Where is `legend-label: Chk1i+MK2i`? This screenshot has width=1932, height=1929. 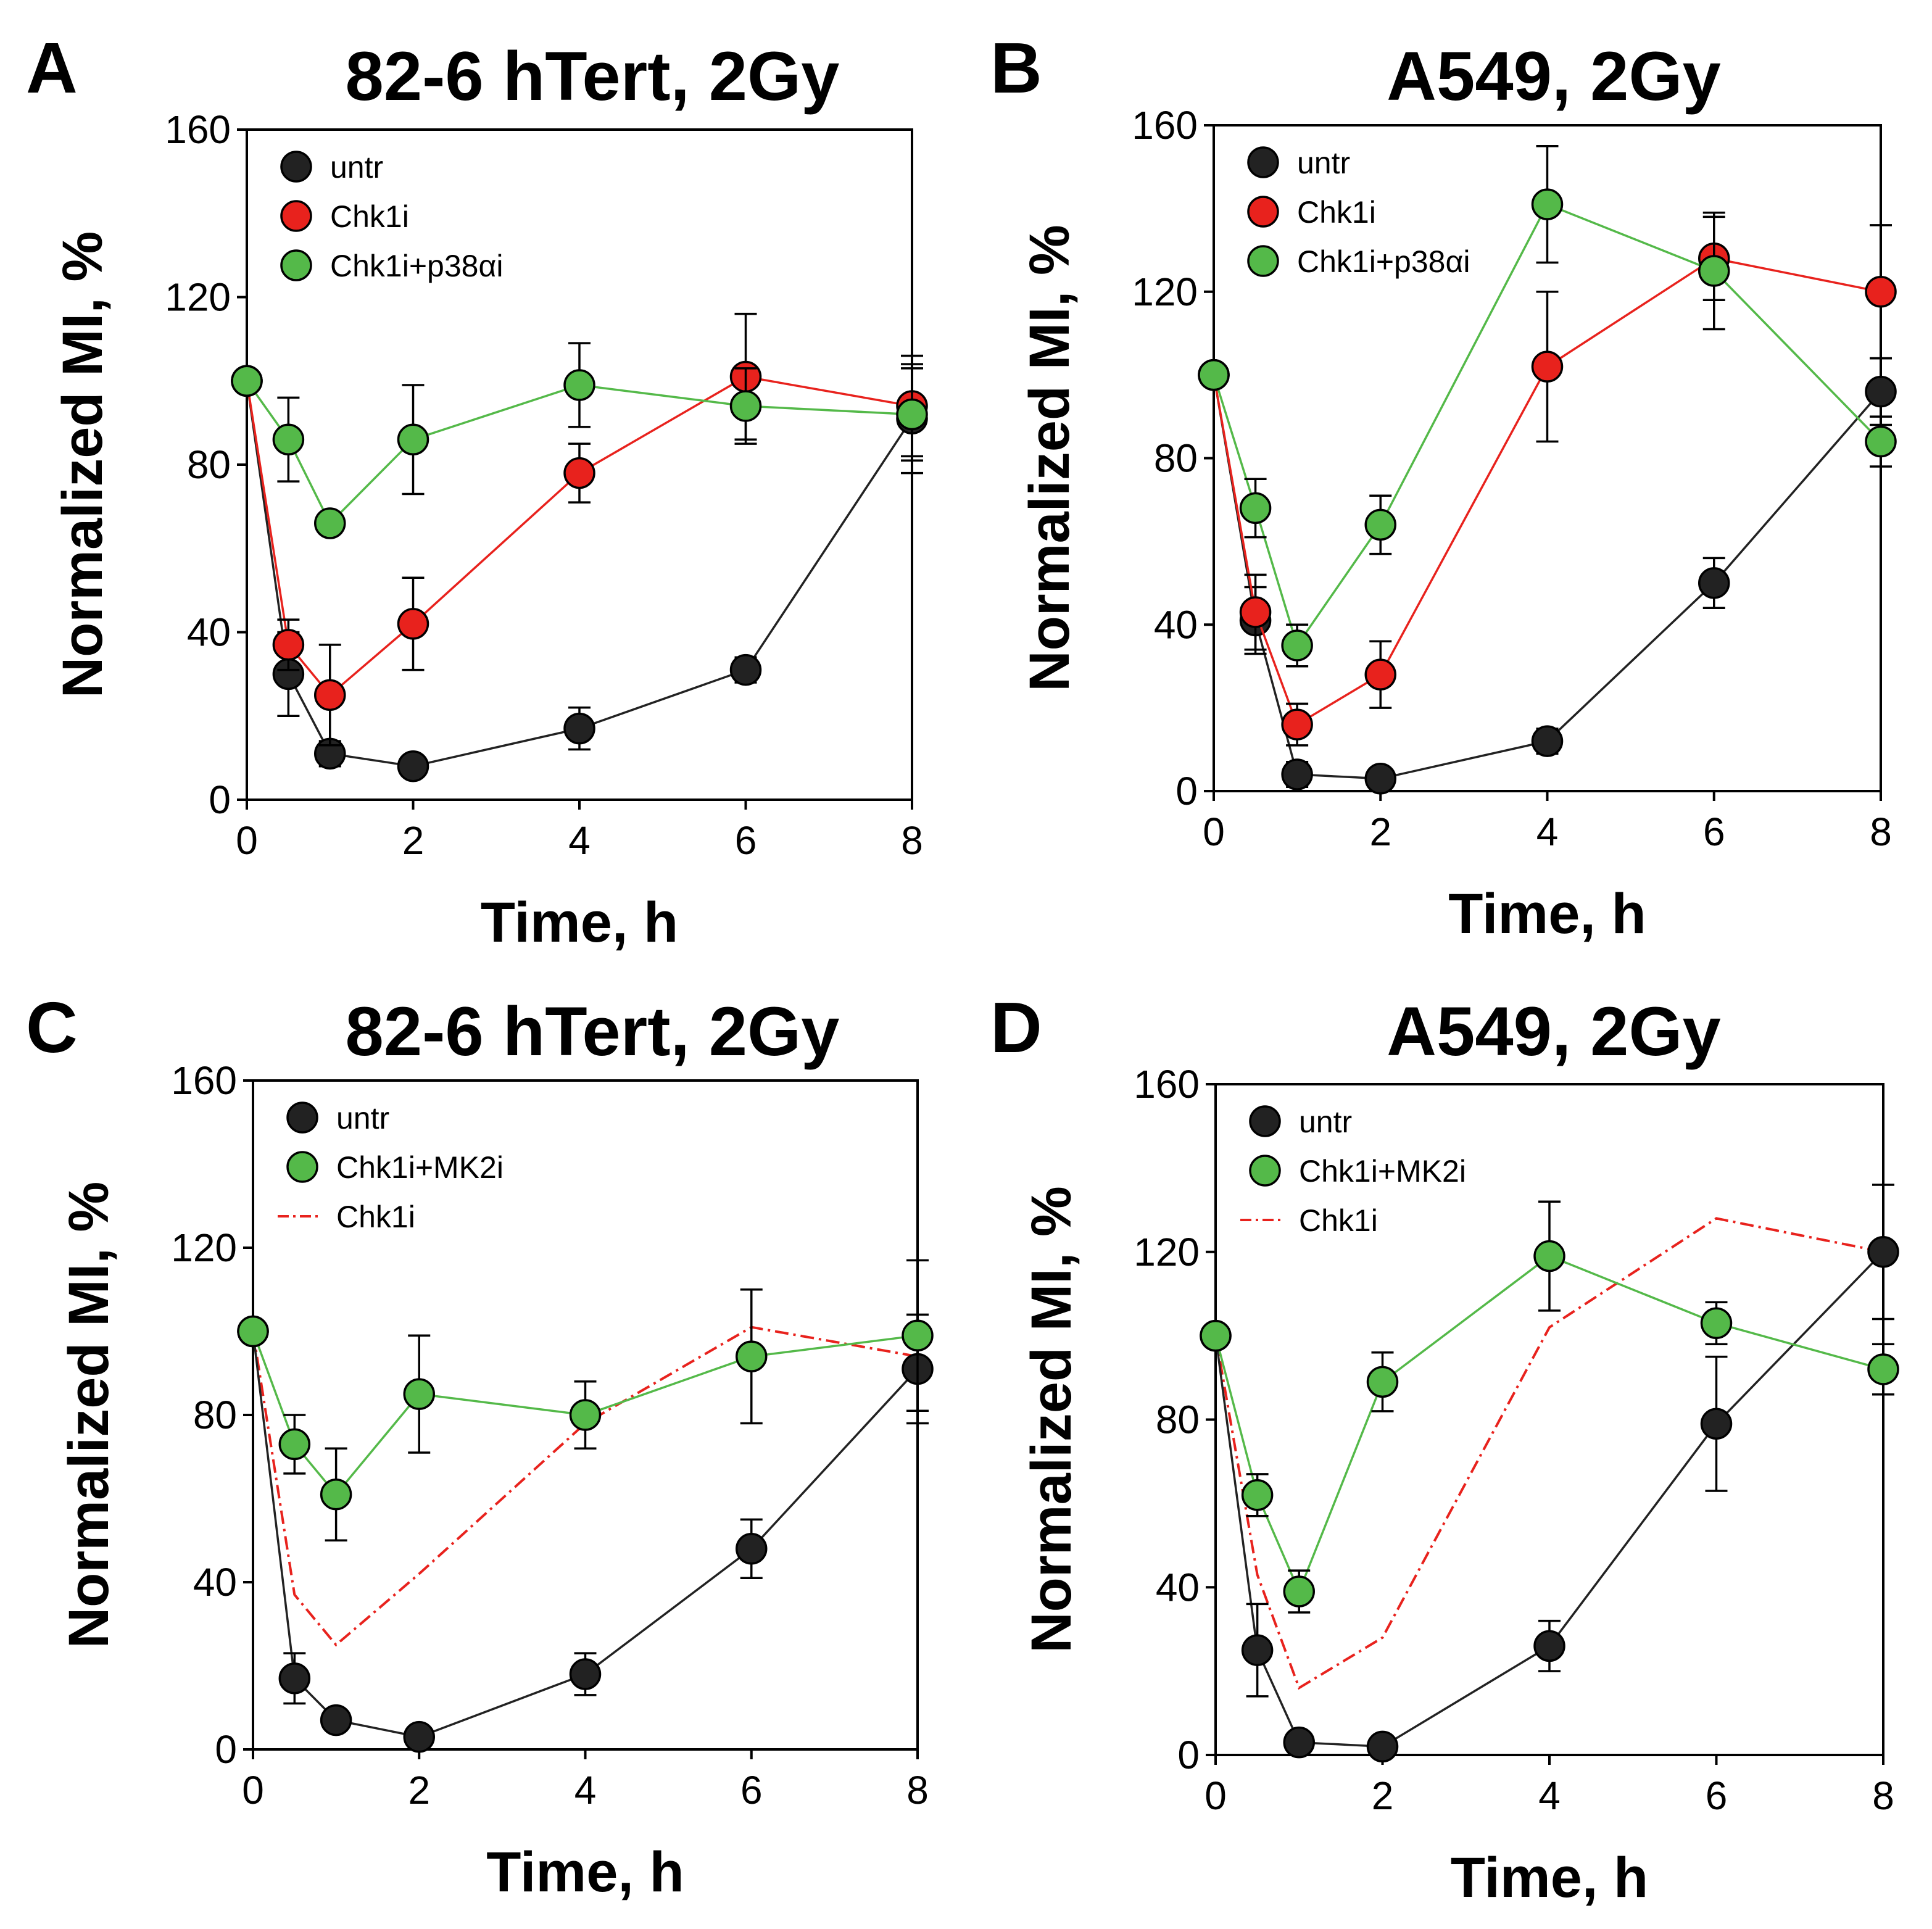 legend-label: Chk1i+MK2i is located at coordinates (420, 1167).